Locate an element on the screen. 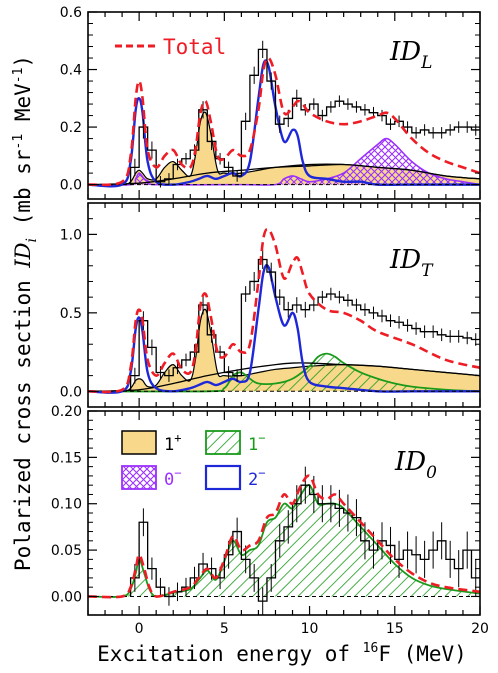  y-tick-label: 0.2 is located at coordinates (71, 128).